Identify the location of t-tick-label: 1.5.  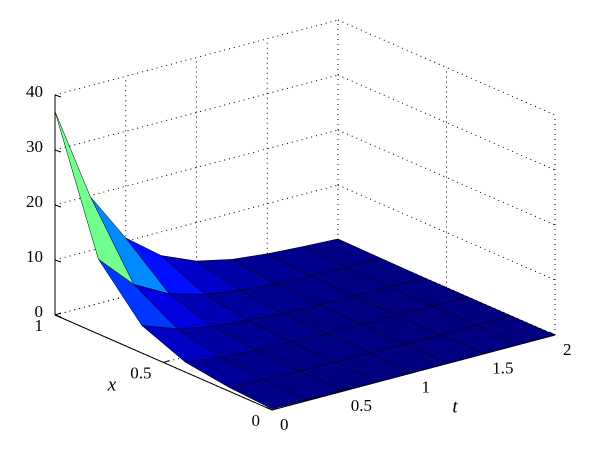
(502, 368).